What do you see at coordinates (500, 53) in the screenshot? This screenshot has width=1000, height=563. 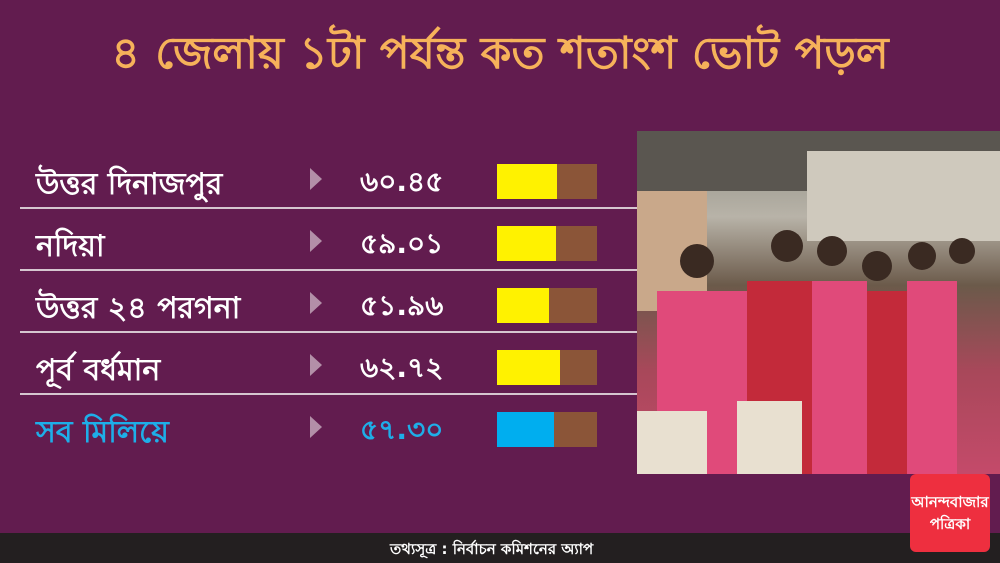 I see `page-title: ৪ জেলায় ১টা পর্যন্ত কত শতাংশ ভোট পড়ল` at bounding box center [500, 53].